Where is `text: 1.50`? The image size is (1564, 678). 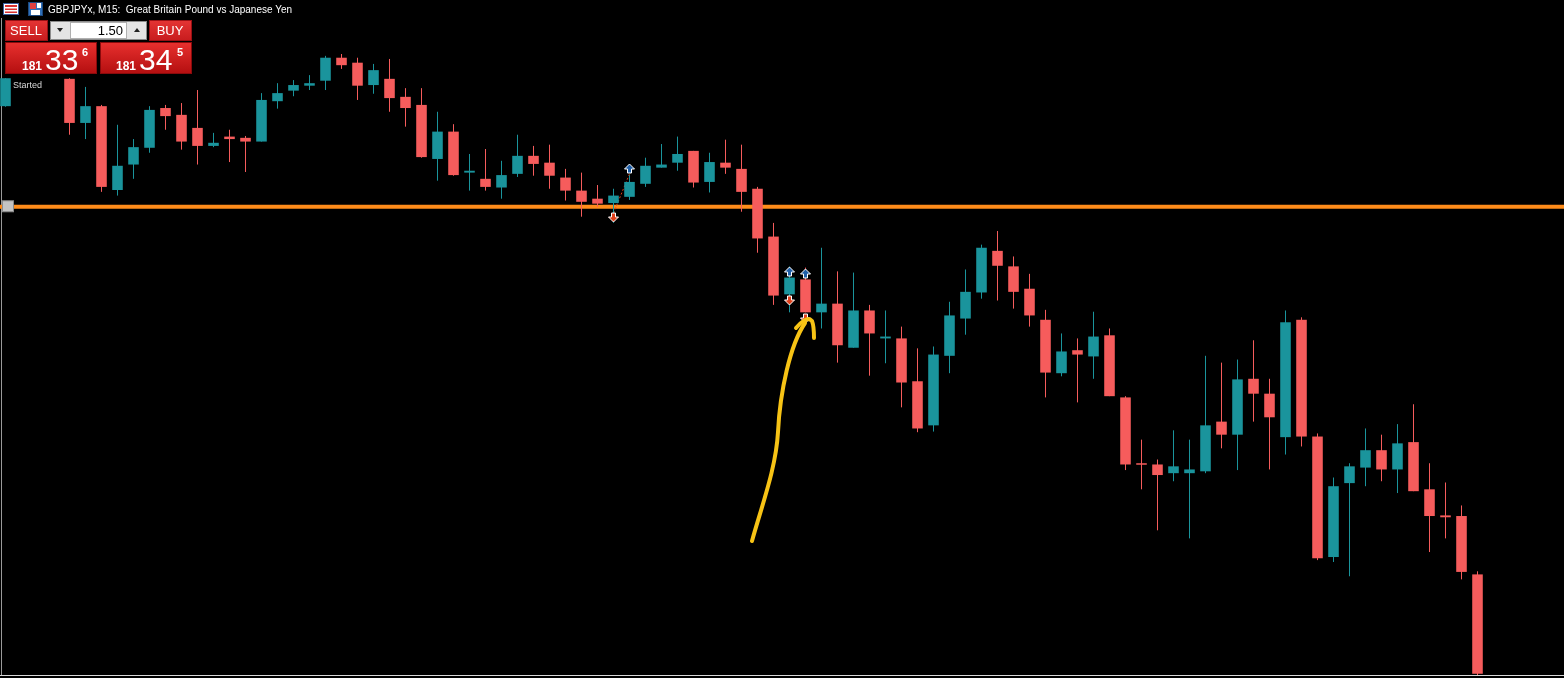 text: 1.50 is located at coordinates (110, 30).